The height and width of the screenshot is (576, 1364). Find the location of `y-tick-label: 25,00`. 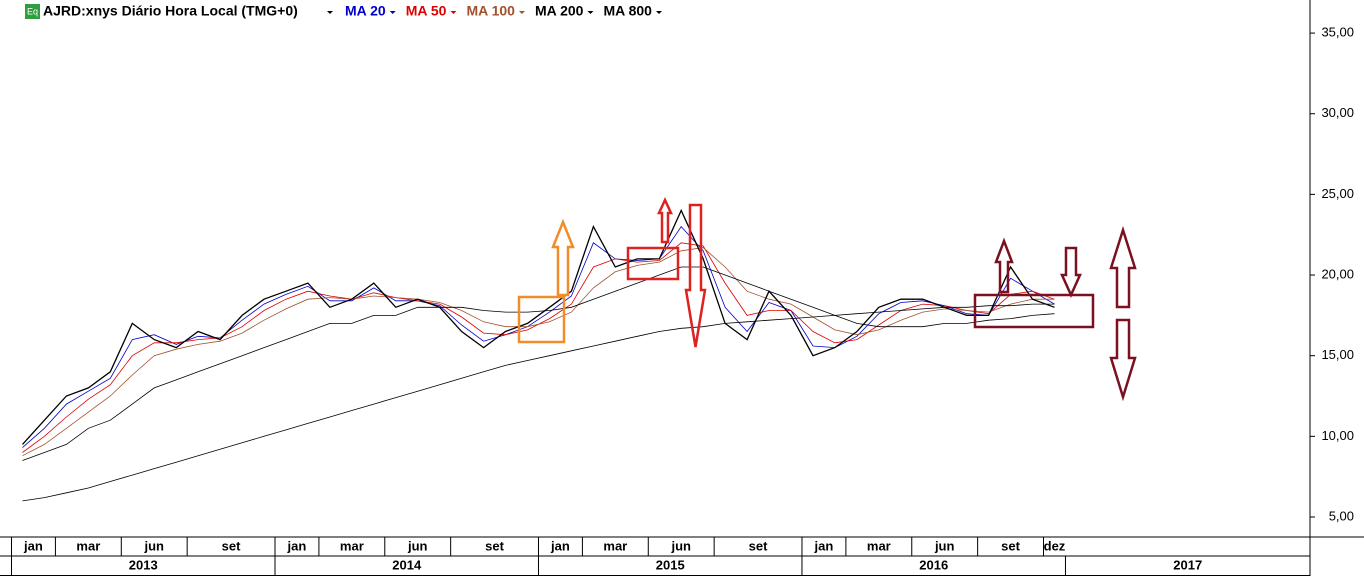

y-tick-label: 25,00 is located at coordinates (1337, 193).